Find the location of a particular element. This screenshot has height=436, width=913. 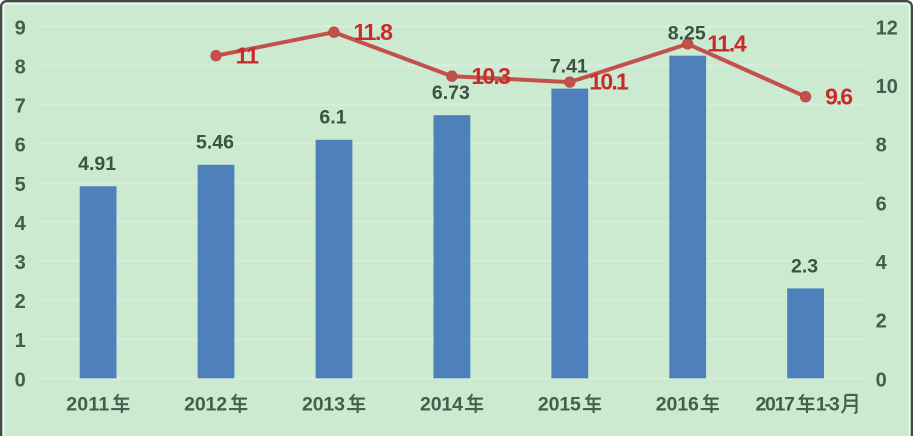

svg-text: 5 is located at coordinates (20, 185).